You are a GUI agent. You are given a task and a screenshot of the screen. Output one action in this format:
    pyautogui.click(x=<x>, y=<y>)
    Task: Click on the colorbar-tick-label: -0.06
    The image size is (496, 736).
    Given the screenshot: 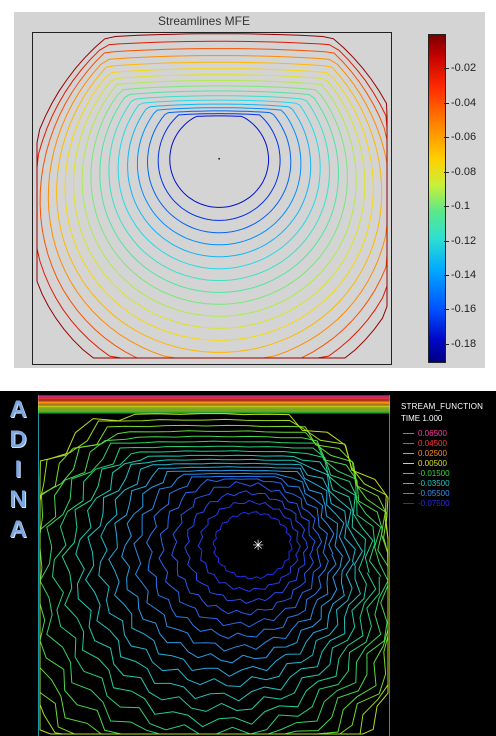 What is the action you would take?
    pyautogui.click(x=464, y=137)
    